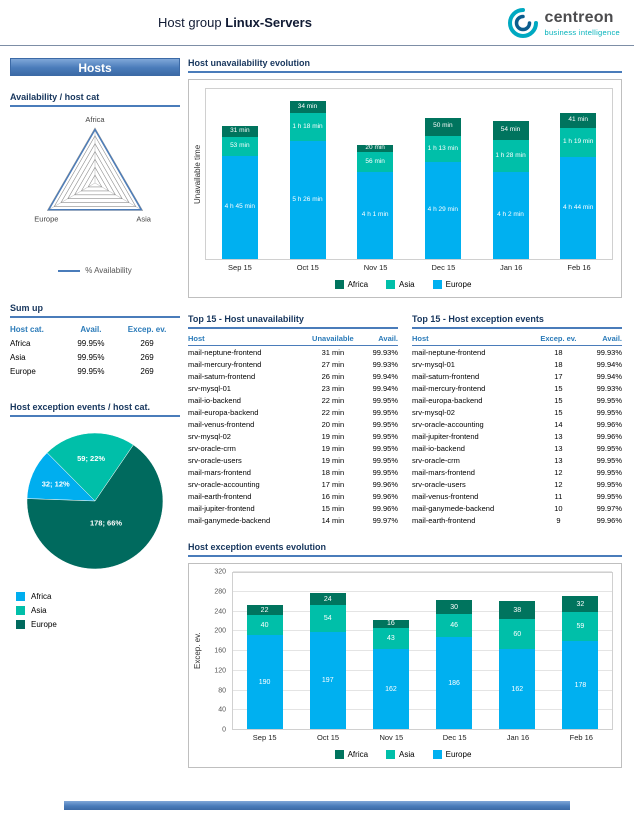 Image resolution: width=634 pixels, height=815 pixels. I want to click on table-row: Europe 99.95% 269, so click(95, 371).